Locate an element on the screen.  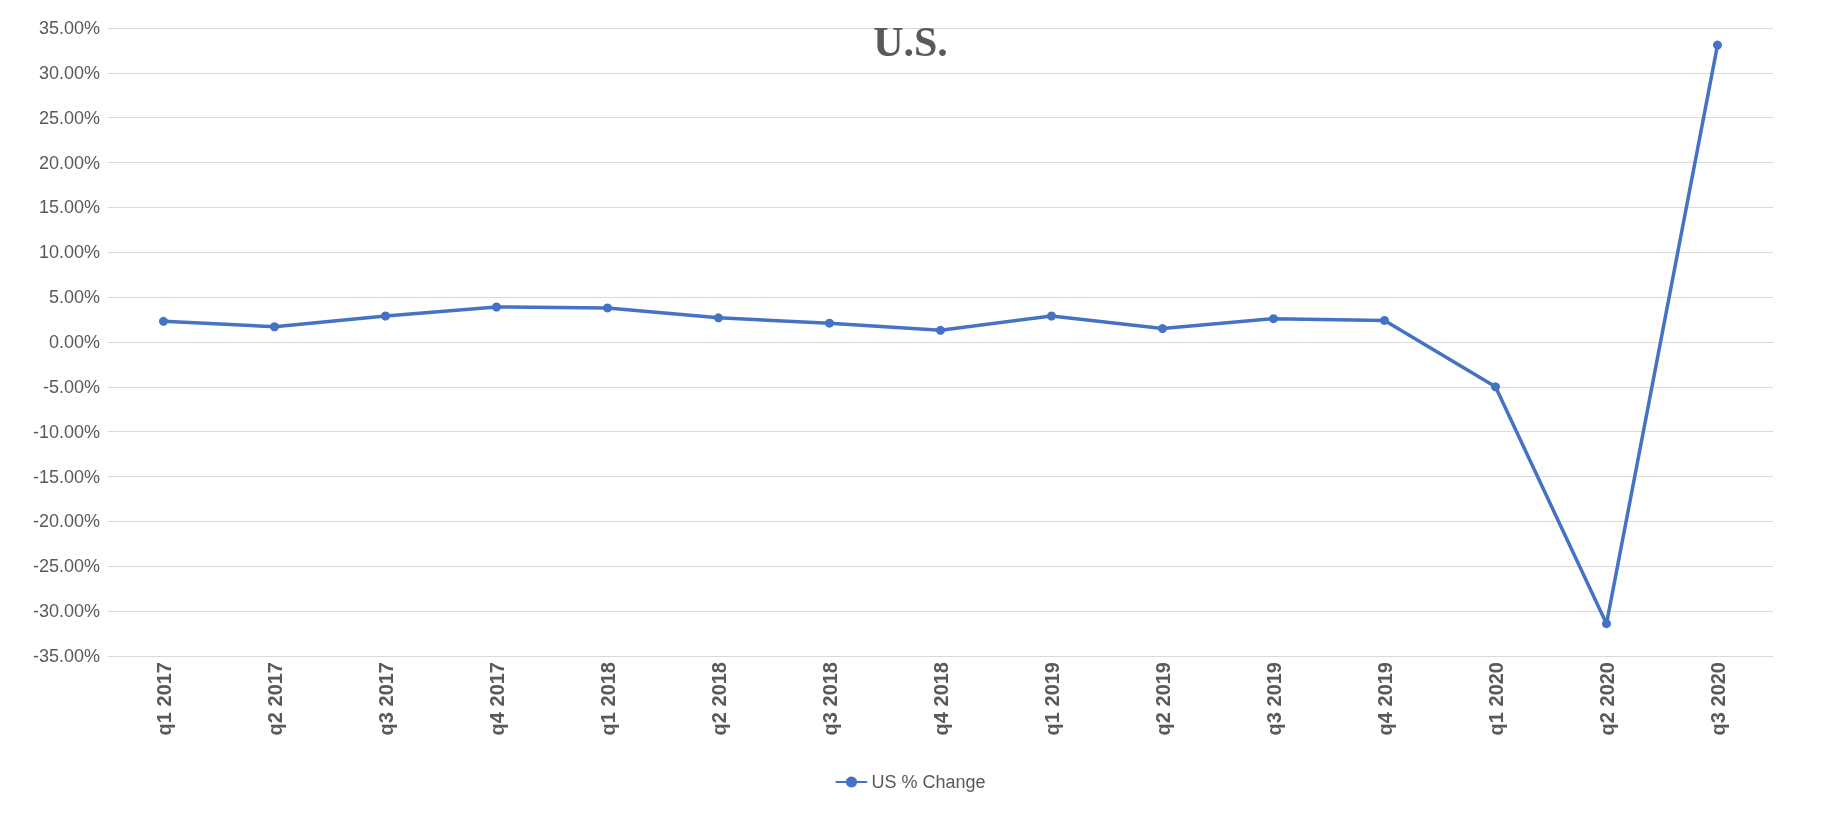
x-tick-label: q1 2020 is located at coordinates (1495, 699).